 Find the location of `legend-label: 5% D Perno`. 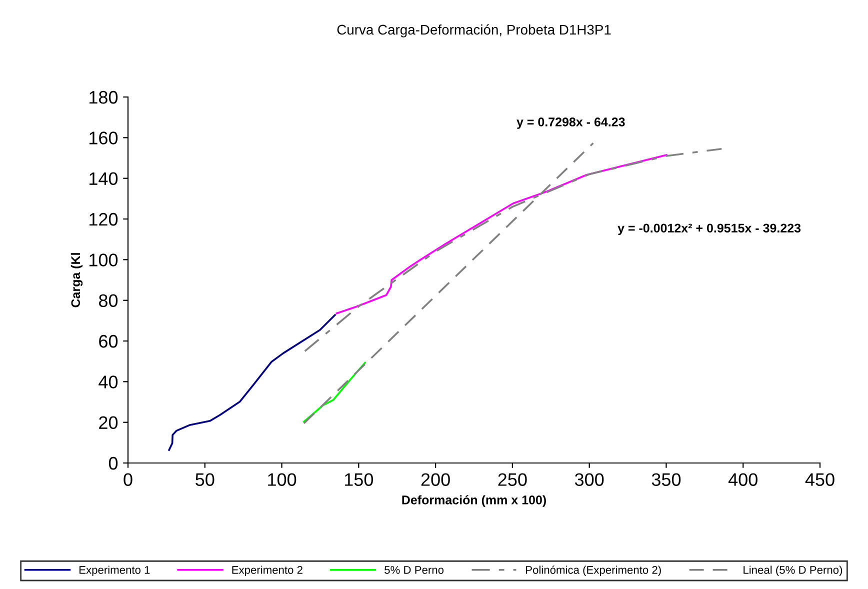

legend-label: 5% D Perno is located at coordinates (414, 570).